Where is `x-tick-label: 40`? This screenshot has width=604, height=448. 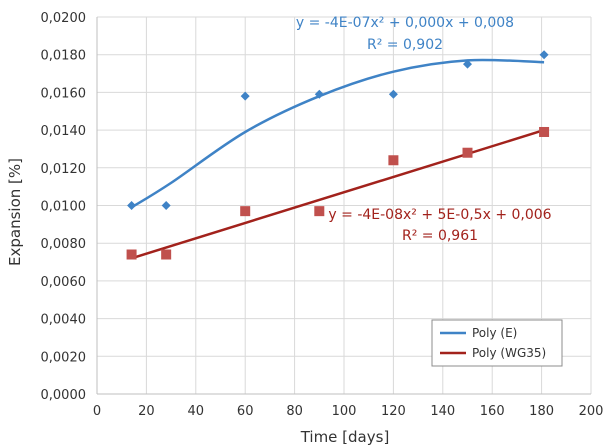 x-tick-label: 40 is located at coordinates (196, 411).